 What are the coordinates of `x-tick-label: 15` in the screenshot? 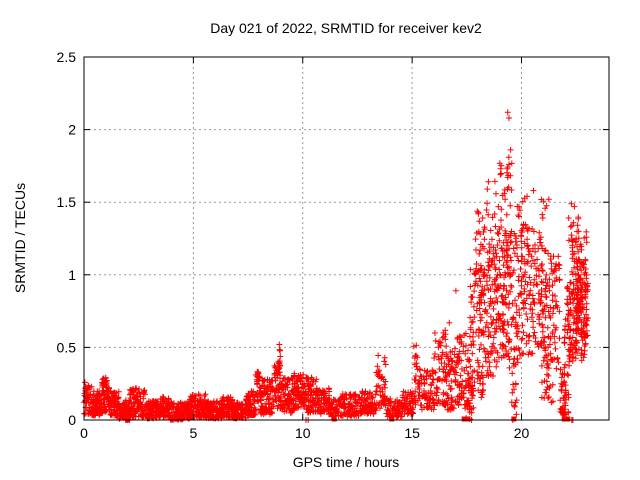 It's located at (412, 433).